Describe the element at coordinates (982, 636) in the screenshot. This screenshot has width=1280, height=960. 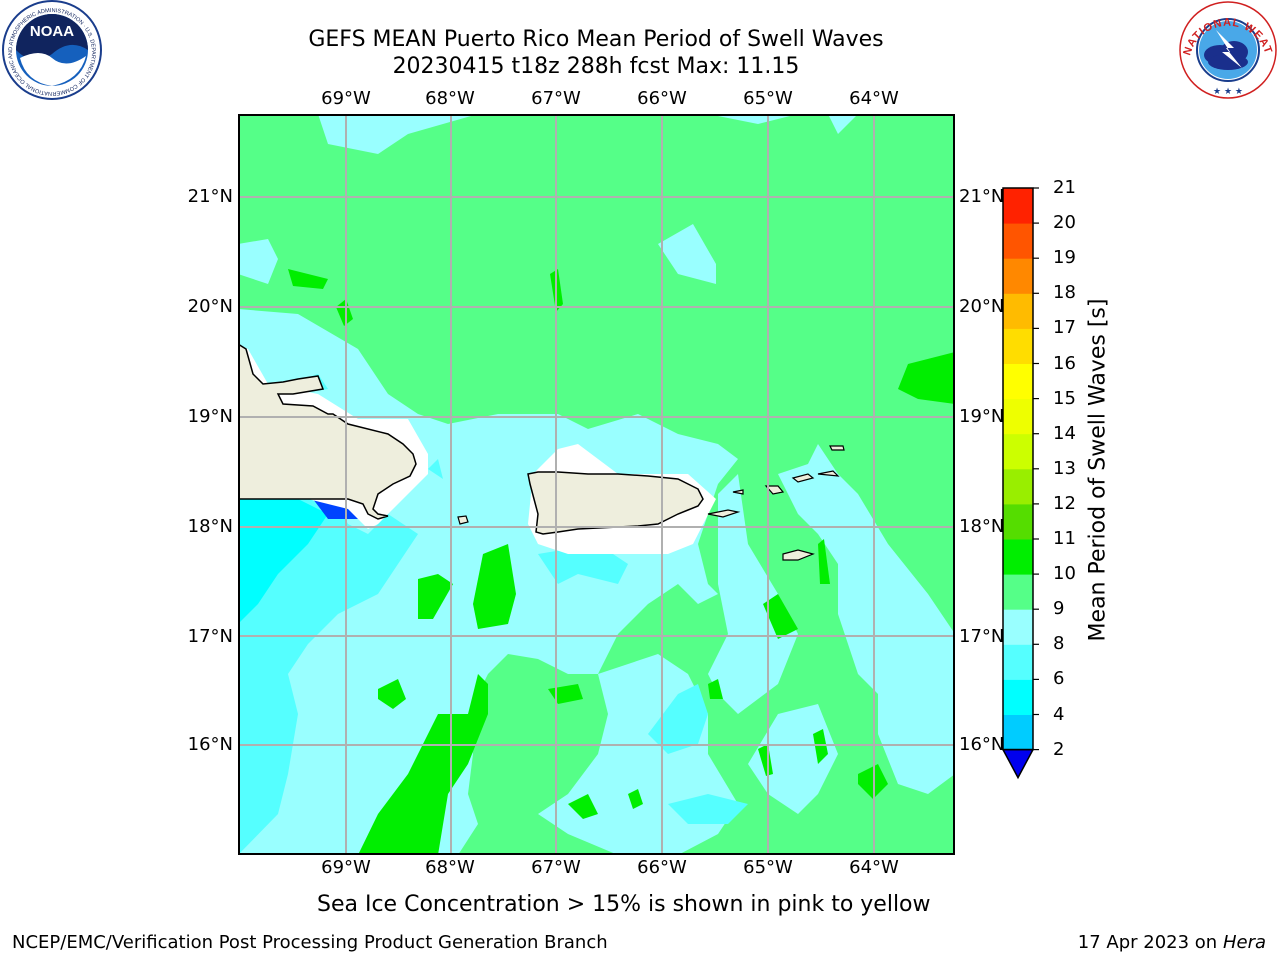
I see `lat-label-right: 17°N` at that location.